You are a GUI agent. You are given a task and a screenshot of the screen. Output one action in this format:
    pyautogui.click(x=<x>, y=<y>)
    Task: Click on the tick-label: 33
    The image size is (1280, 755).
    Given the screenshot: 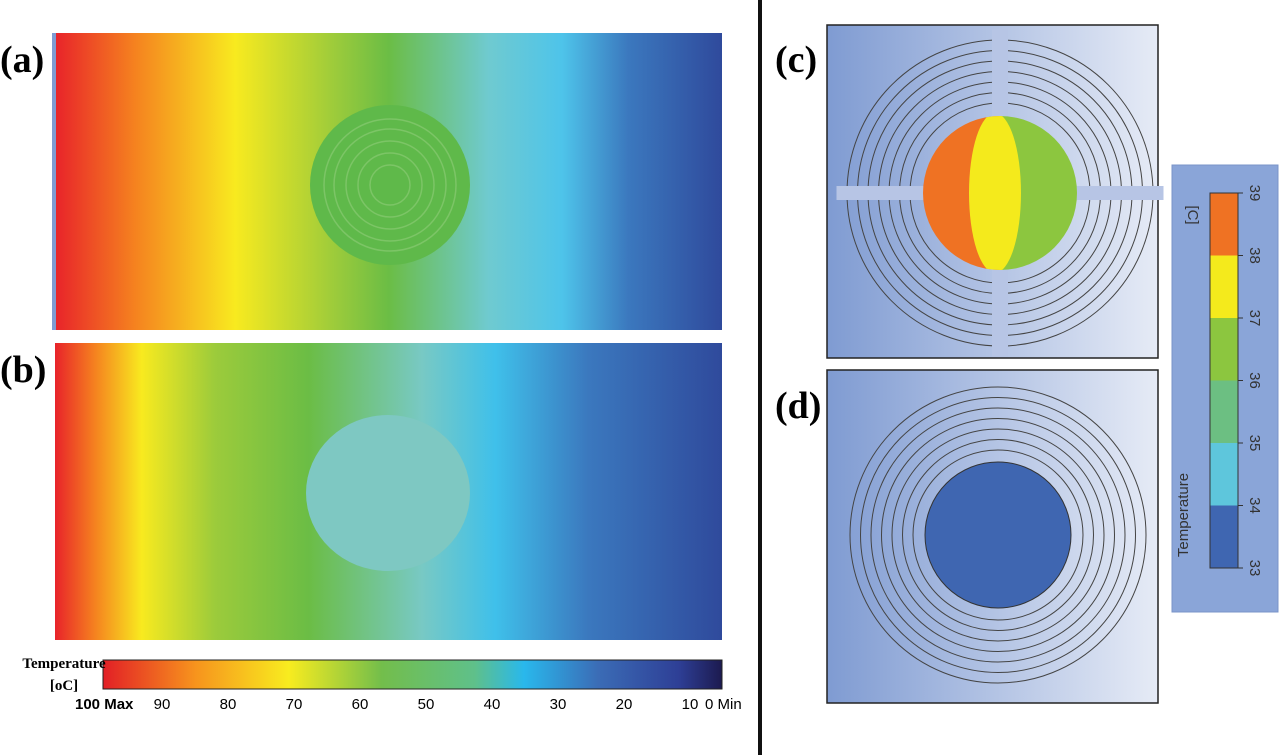 What is the action you would take?
    pyautogui.click(x=1254, y=568)
    